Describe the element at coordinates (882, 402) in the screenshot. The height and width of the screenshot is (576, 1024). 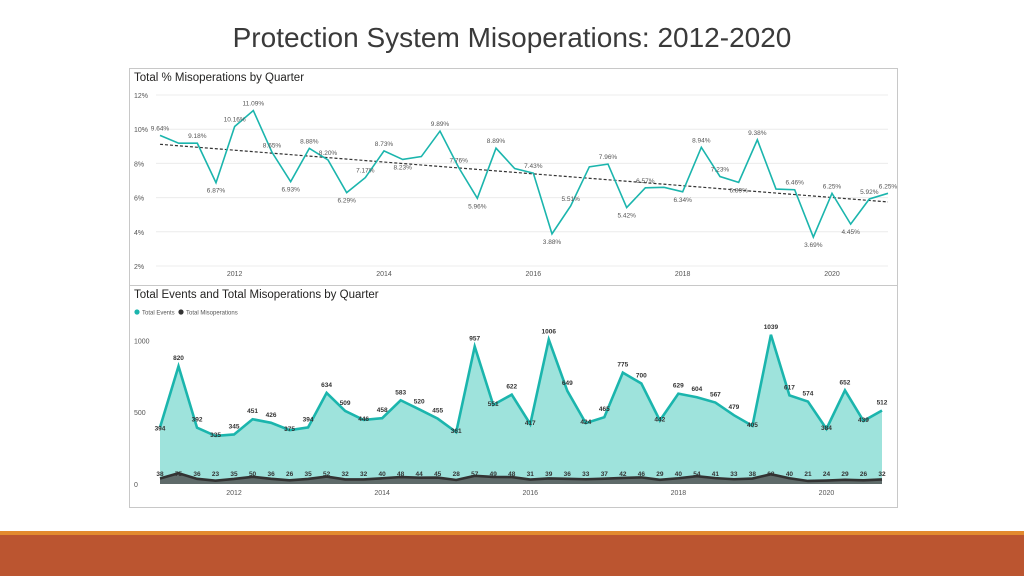
I see `events-data-label: 512` at that location.